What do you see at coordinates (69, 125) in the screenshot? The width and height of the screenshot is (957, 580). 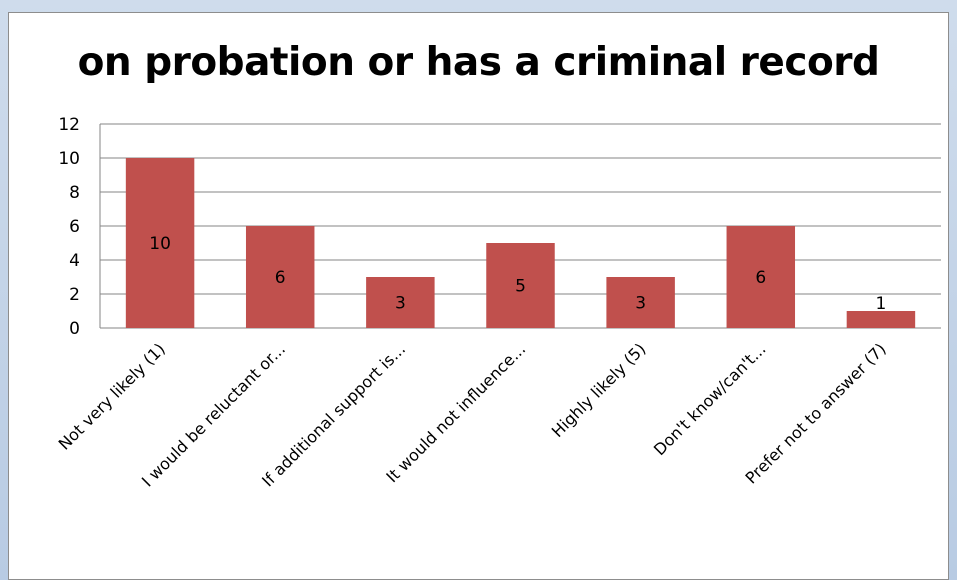 I see `y-tick-label: 12` at bounding box center [69, 125].